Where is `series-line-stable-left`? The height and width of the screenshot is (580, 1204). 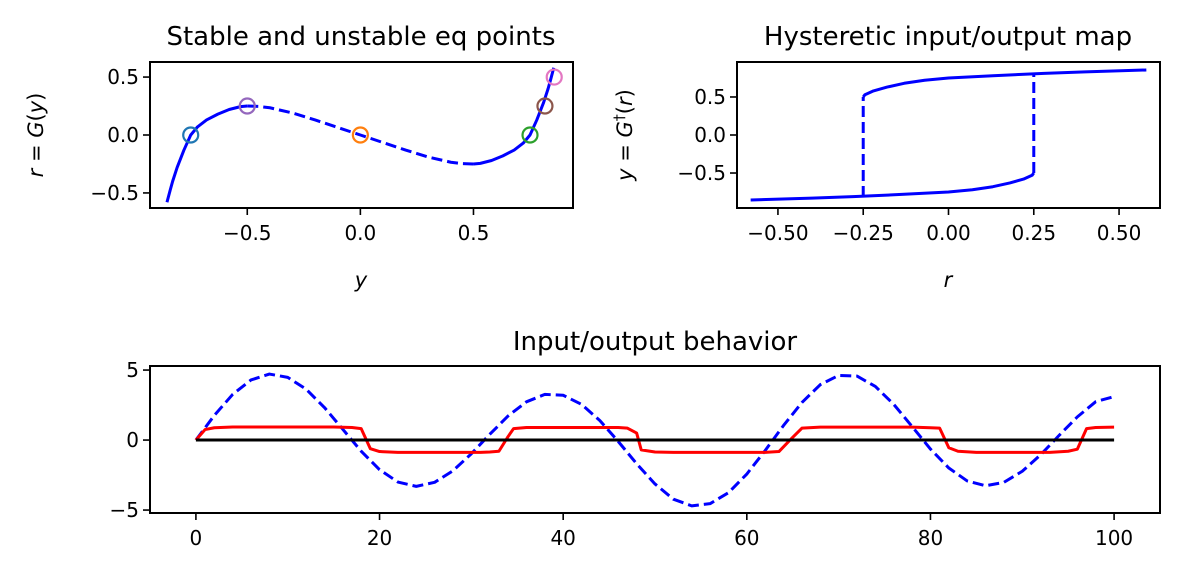 series-line-stable-left is located at coordinates (206, 153).